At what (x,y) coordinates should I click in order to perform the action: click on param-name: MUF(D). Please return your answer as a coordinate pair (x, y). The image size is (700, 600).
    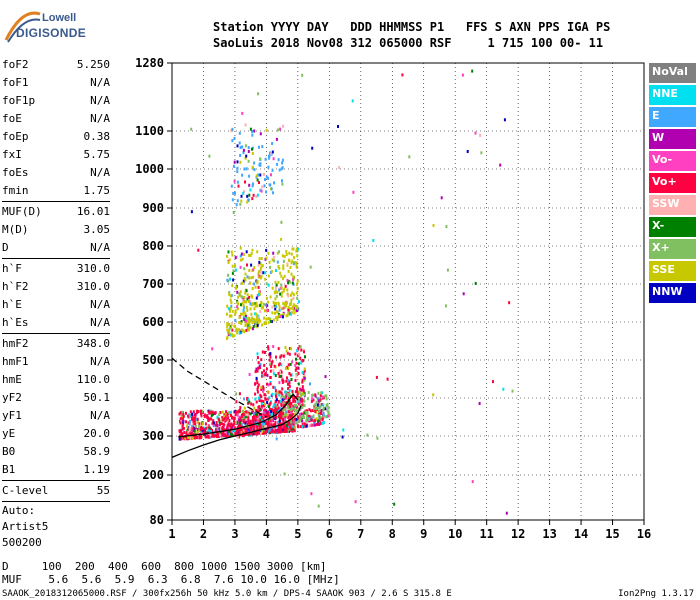
    Looking at the image, I should click on (22, 211).